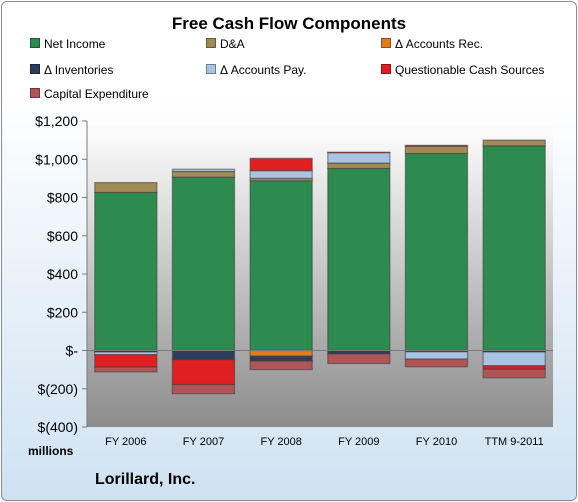 The image size is (578, 502). What do you see at coordinates (439, 44) in the screenshot?
I see `legend-label: Δ Accounts Rec.` at bounding box center [439, 44].